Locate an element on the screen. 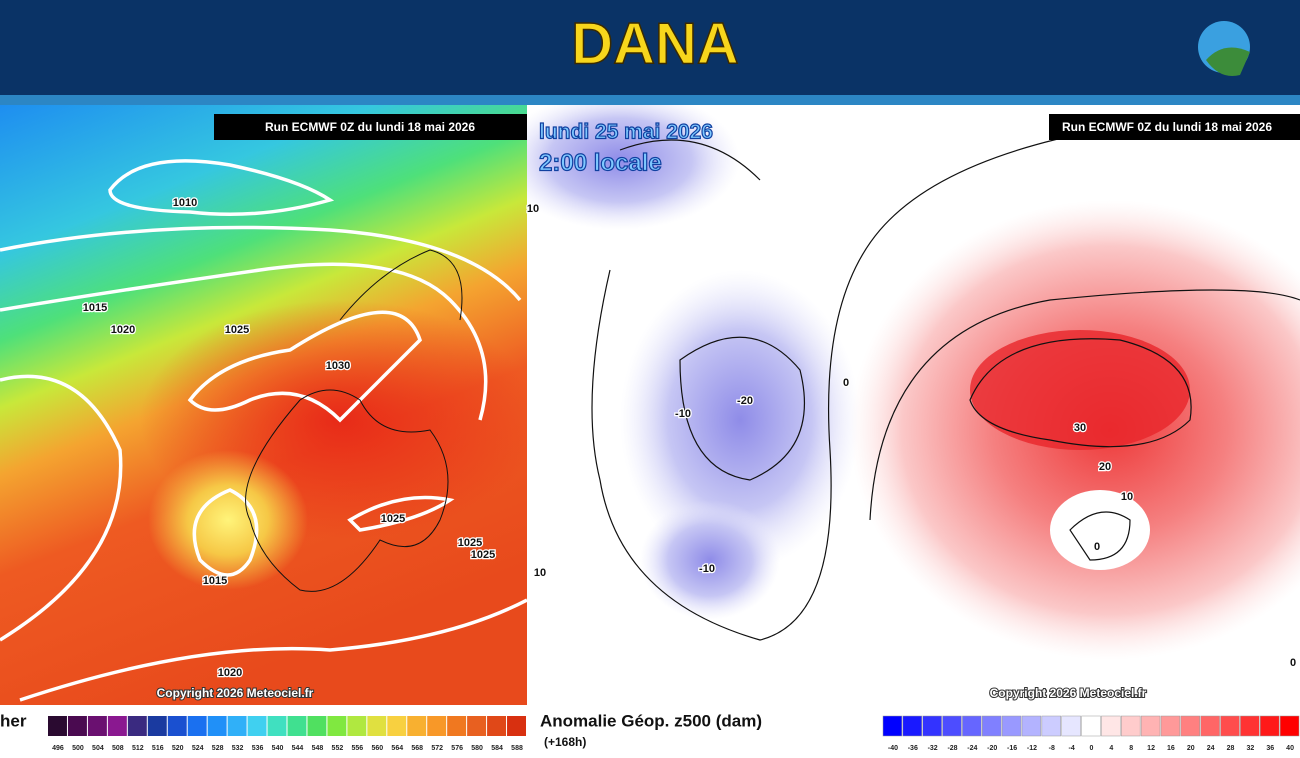 The width and height of the screenshot is (1300, 758). legend-tick: -32 is located at coordinates (933, 748).